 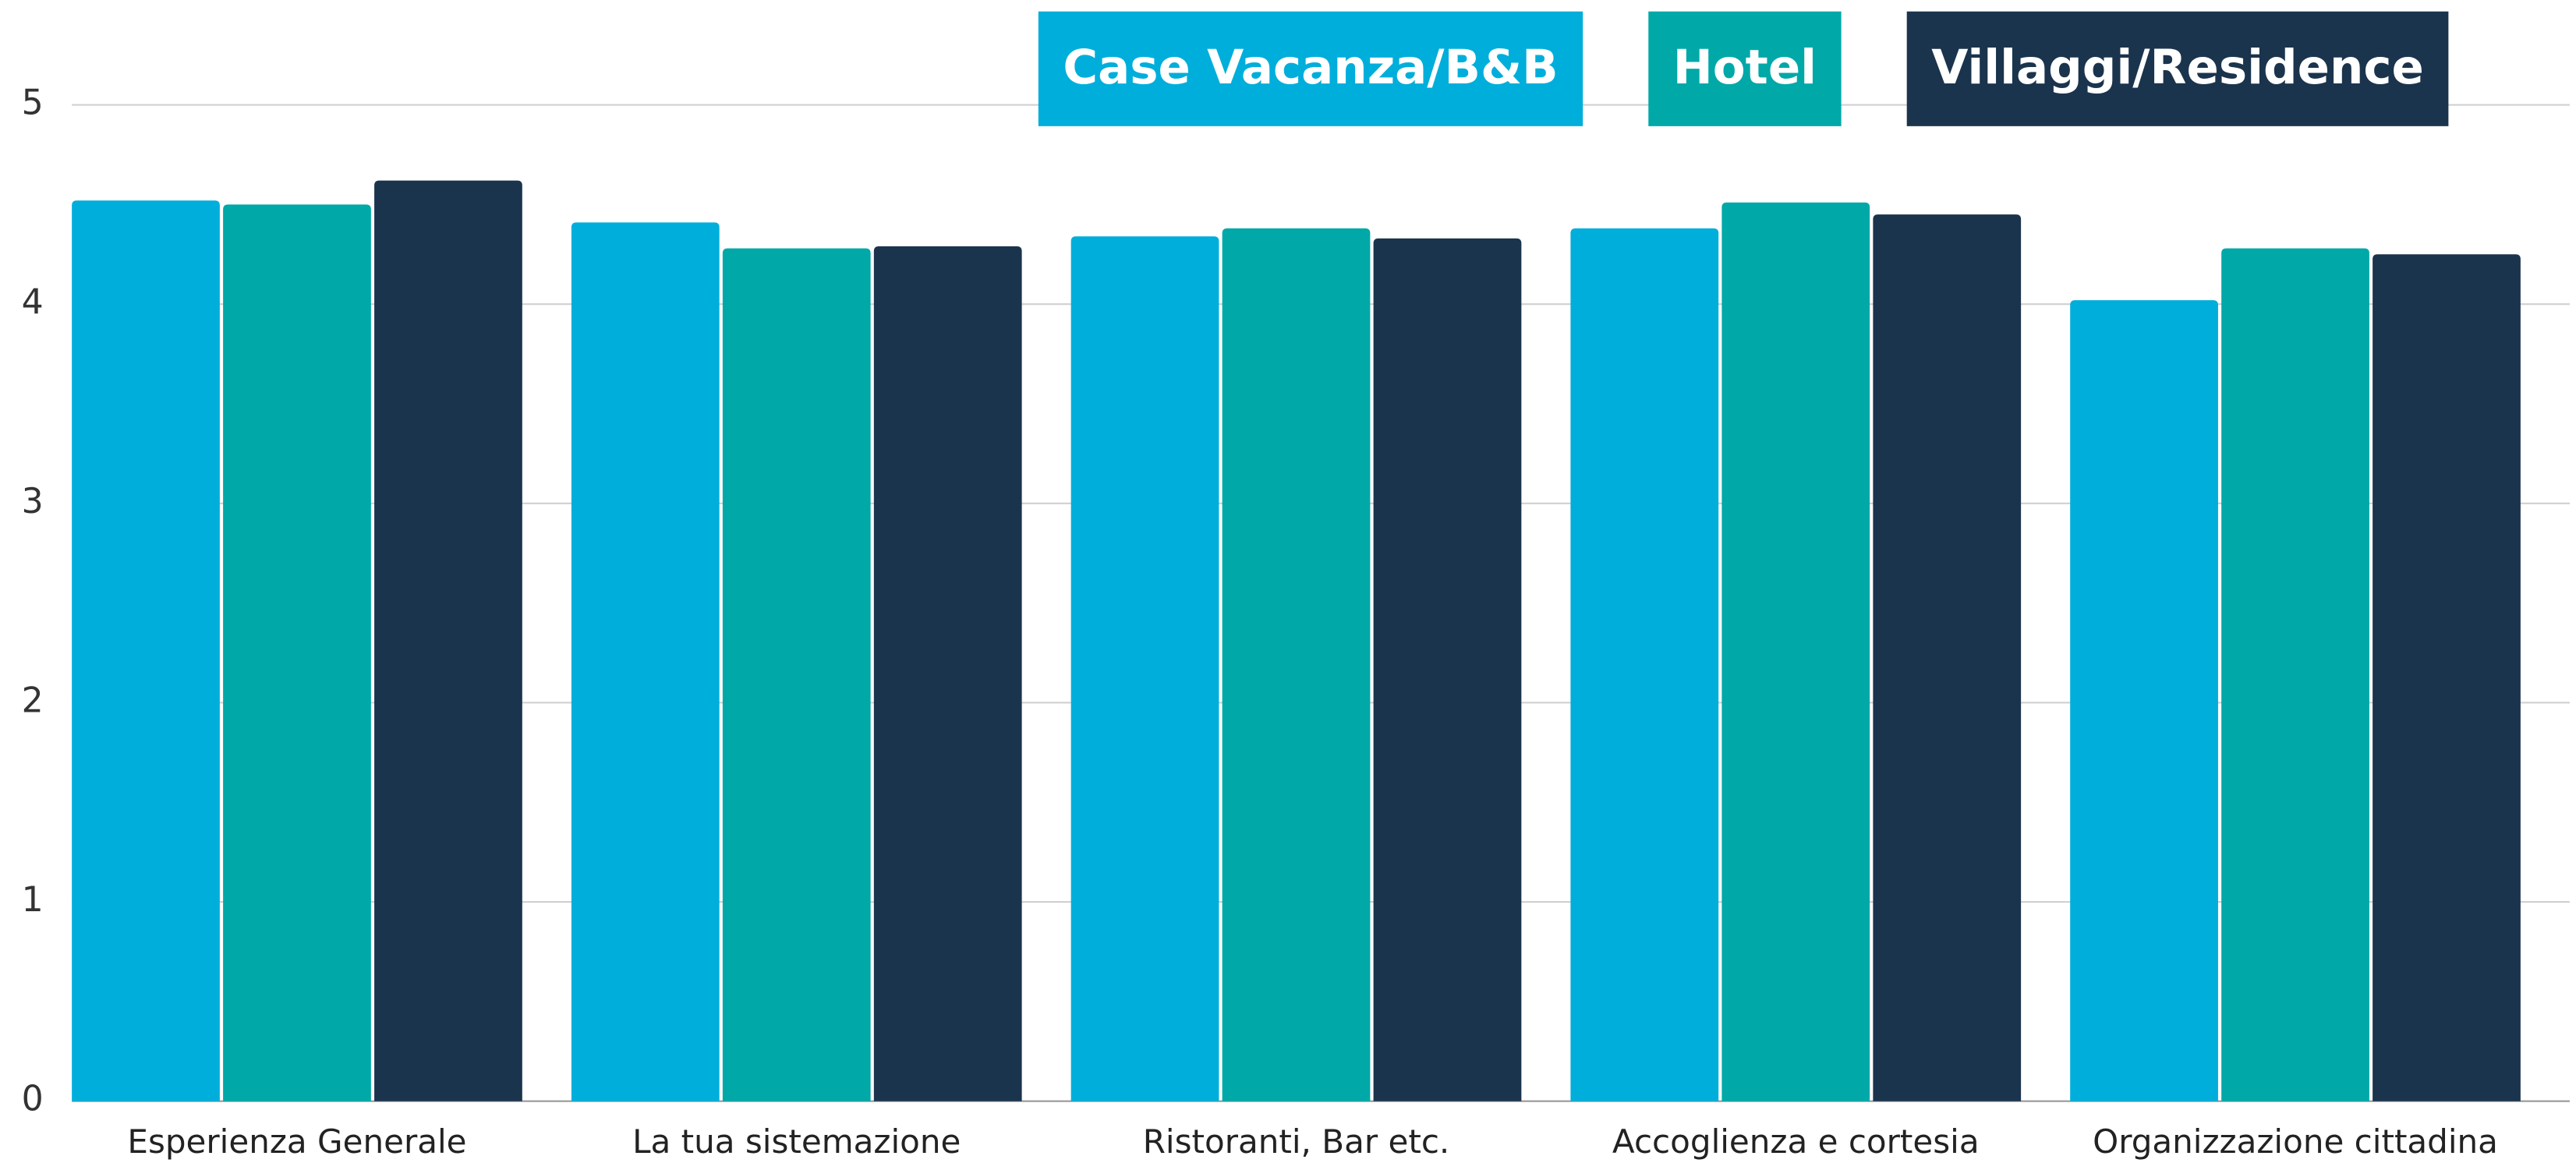 What do you see at coordinates (33, 1099) in the screenshot?
I see `y-tick-label: 0` at bounding box center [33, 1099].